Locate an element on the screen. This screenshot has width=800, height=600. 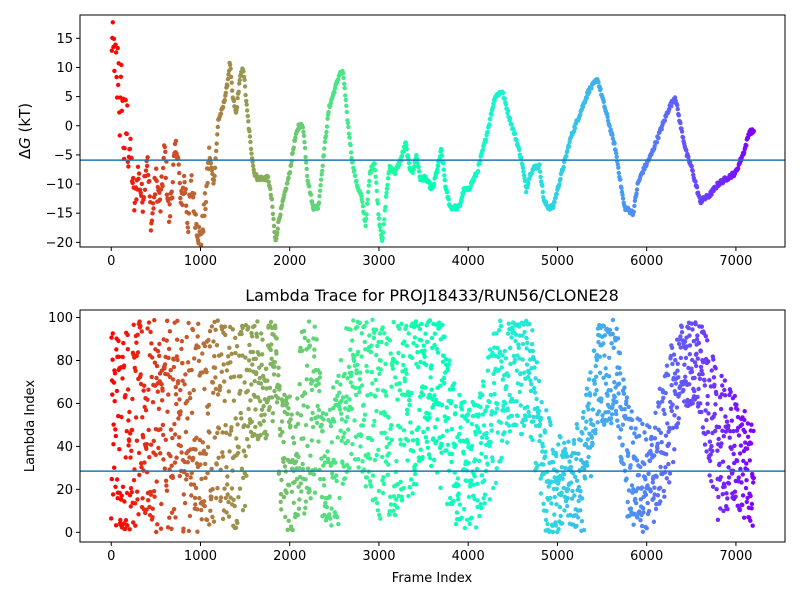
x-tick-label: 6000 is located at coordinates (646, 556).